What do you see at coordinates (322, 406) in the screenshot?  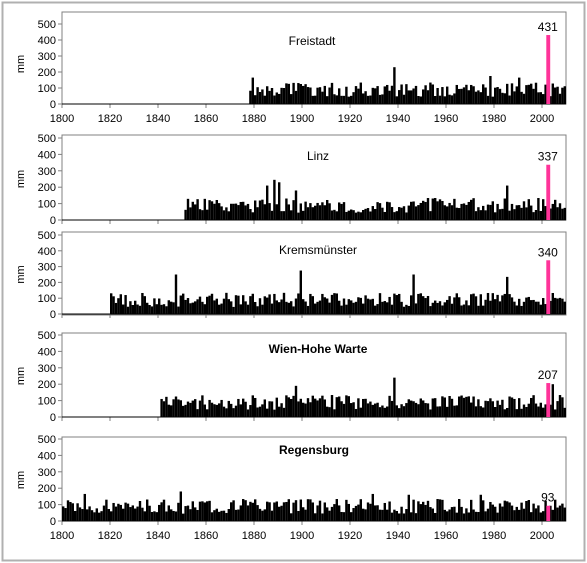 I see `bar-1908` at bounding box center [322, 406].